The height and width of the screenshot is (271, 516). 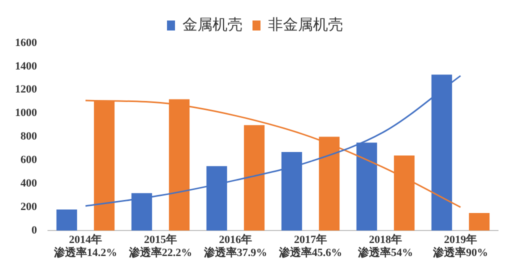 I want to click on x-tick-label: 2014年渗透率14.2%, so click(x=85, y=246).